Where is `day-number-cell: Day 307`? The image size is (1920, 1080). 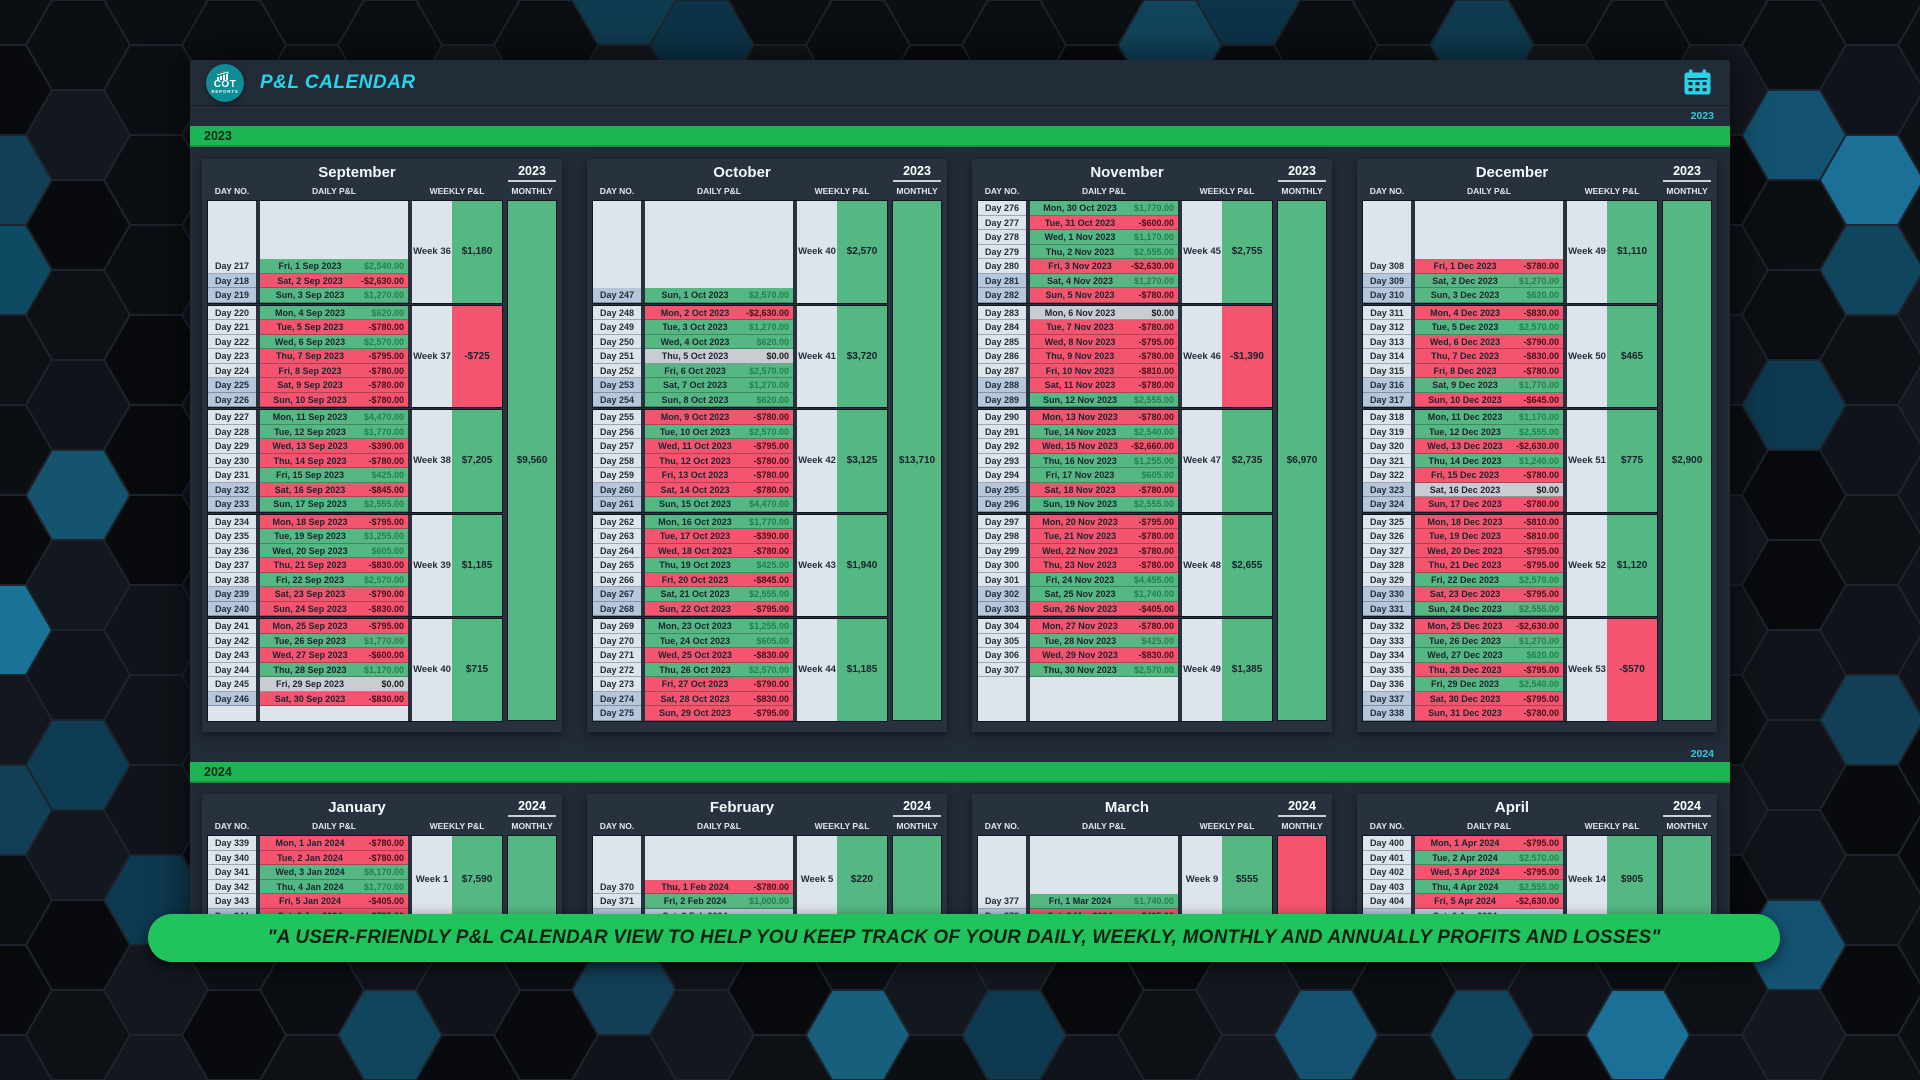
day-number-cell: Day 307 is located at coordinates (1002, 669).